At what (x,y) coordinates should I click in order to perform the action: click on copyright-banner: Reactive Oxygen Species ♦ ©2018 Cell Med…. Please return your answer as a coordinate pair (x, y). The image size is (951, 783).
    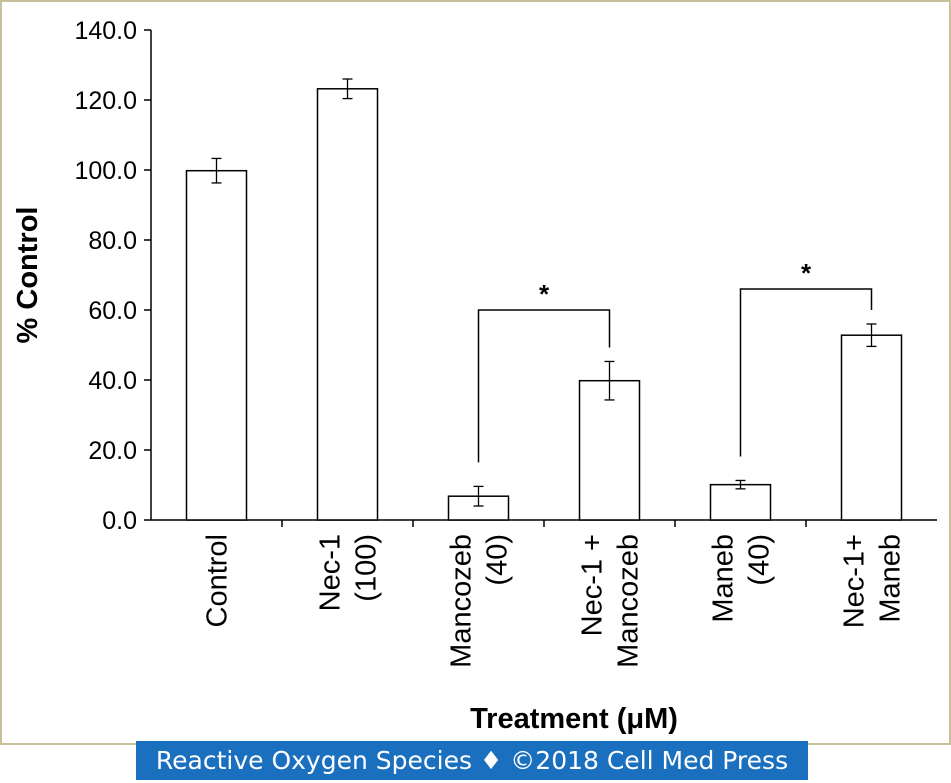
    Looking at the image, I should click on (472, 760).